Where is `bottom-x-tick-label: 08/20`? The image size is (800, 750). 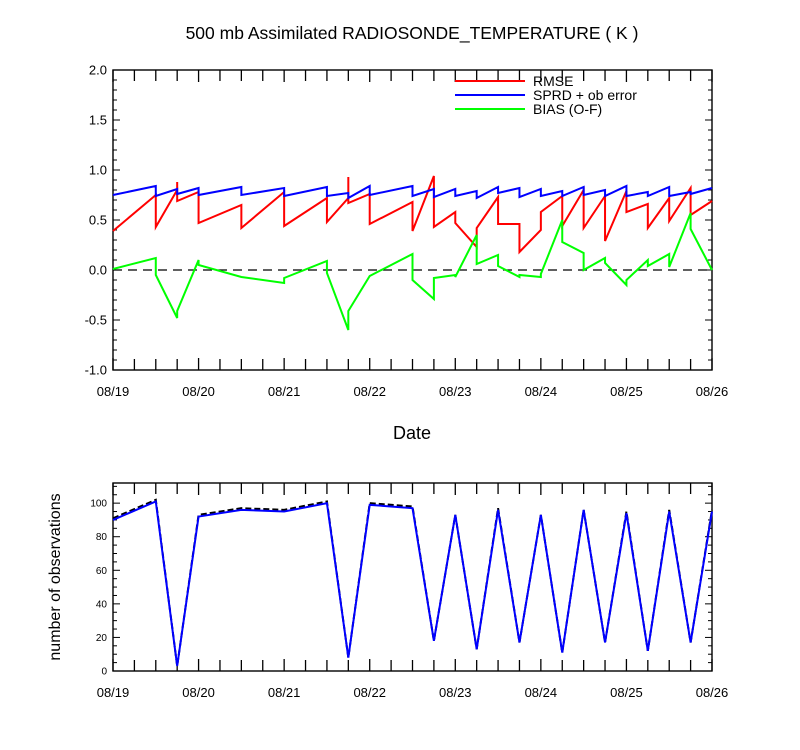 bottom-x-tick-label: 08/20 is located at coordinates (198, 692).